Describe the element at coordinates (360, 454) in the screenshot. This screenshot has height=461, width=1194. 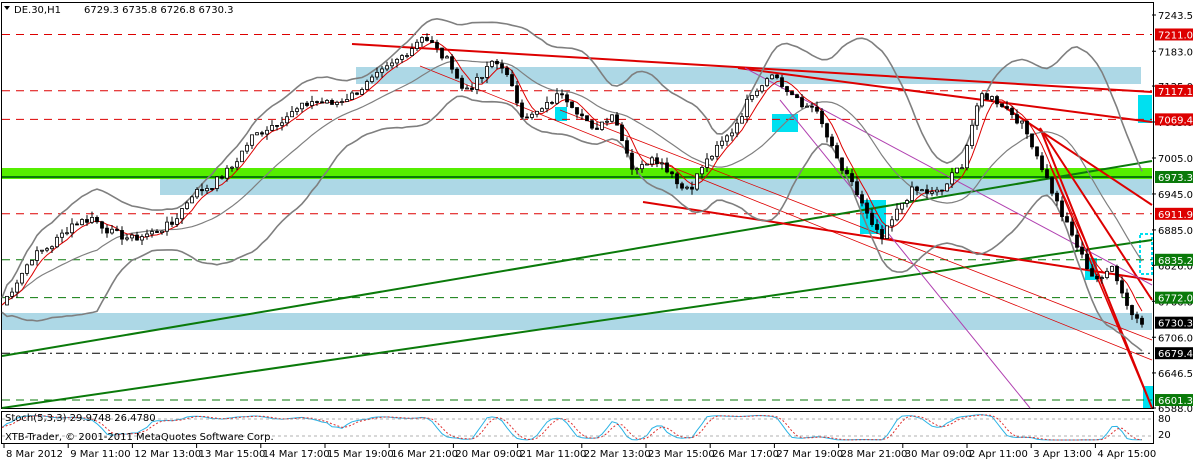
I see `time-tick-label: 15 Mar 19:00` at that location.